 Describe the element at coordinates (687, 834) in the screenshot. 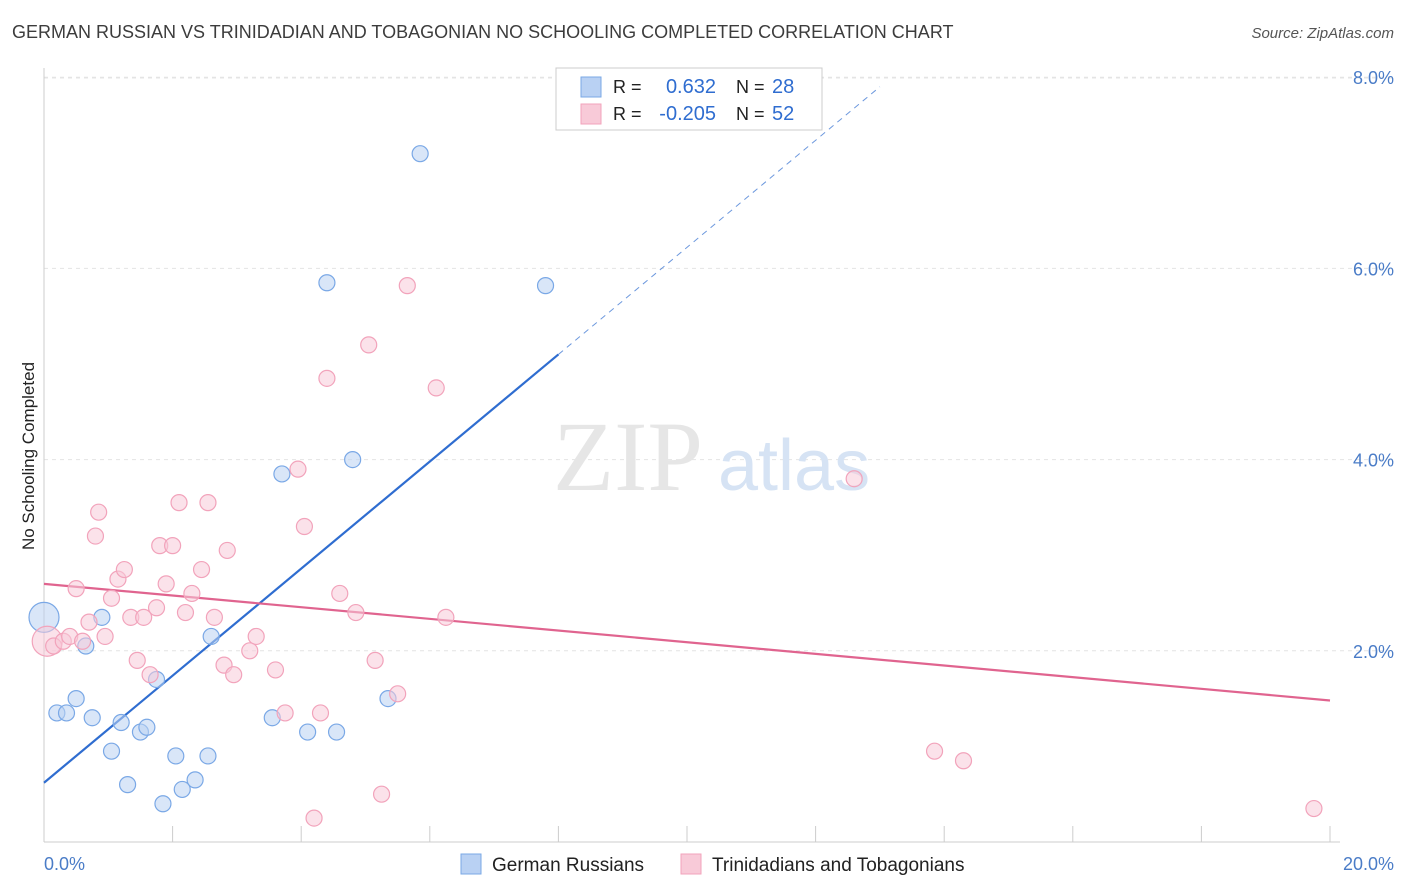

I see `x-tick-marks` at that location.